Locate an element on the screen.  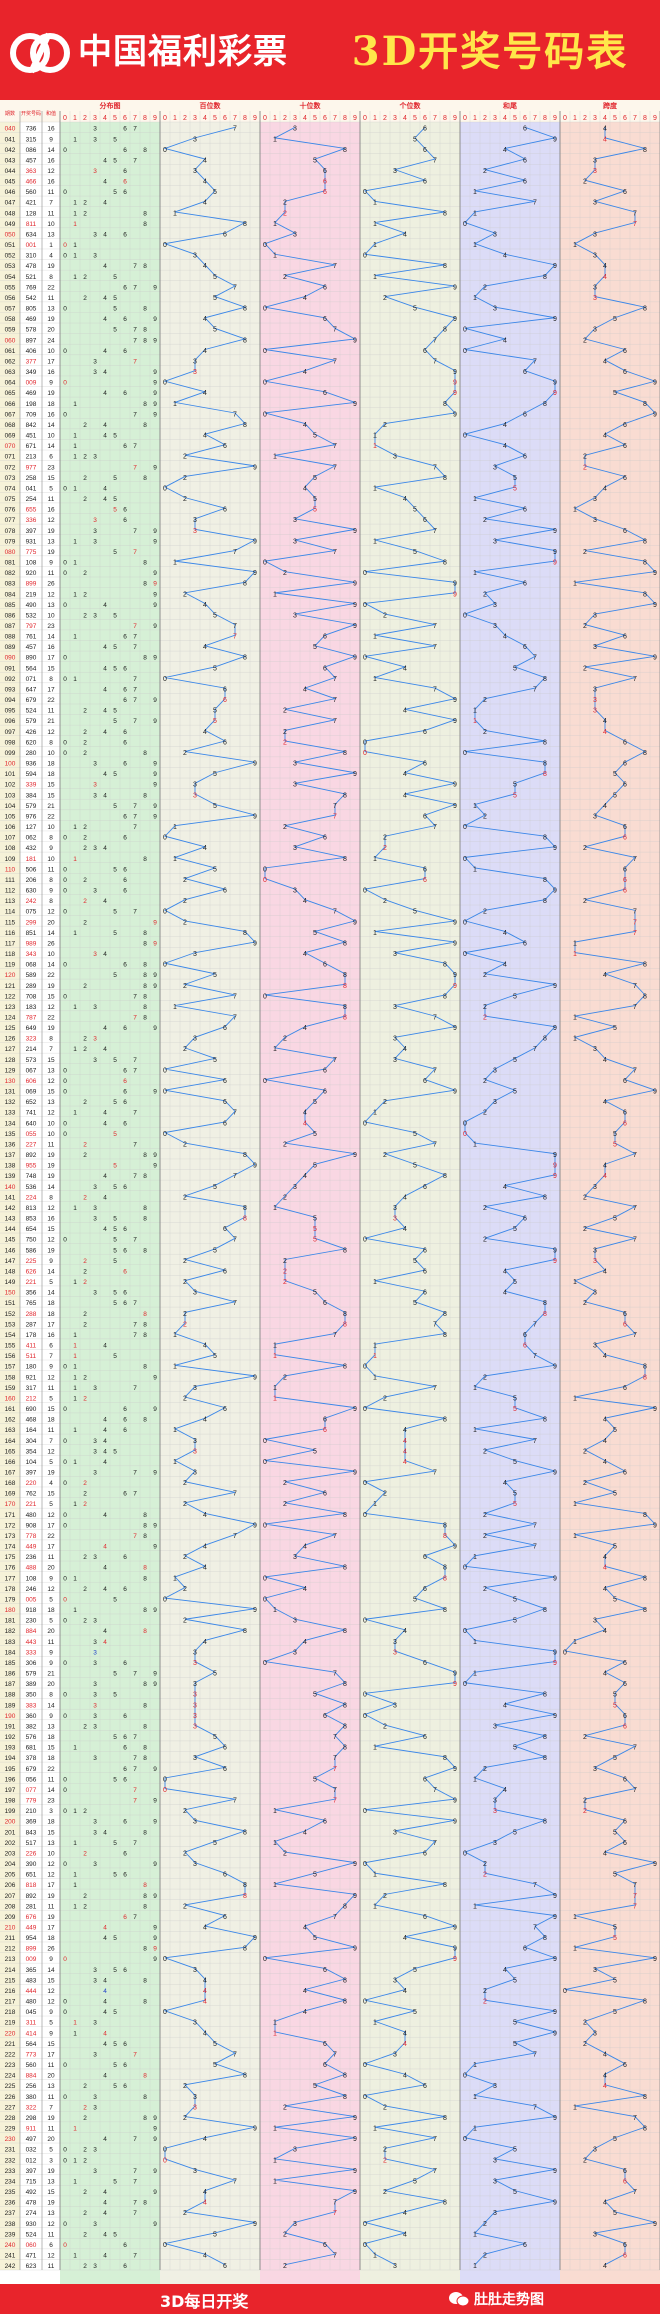
span-mark: 5 is located at coordinates (615, 319).